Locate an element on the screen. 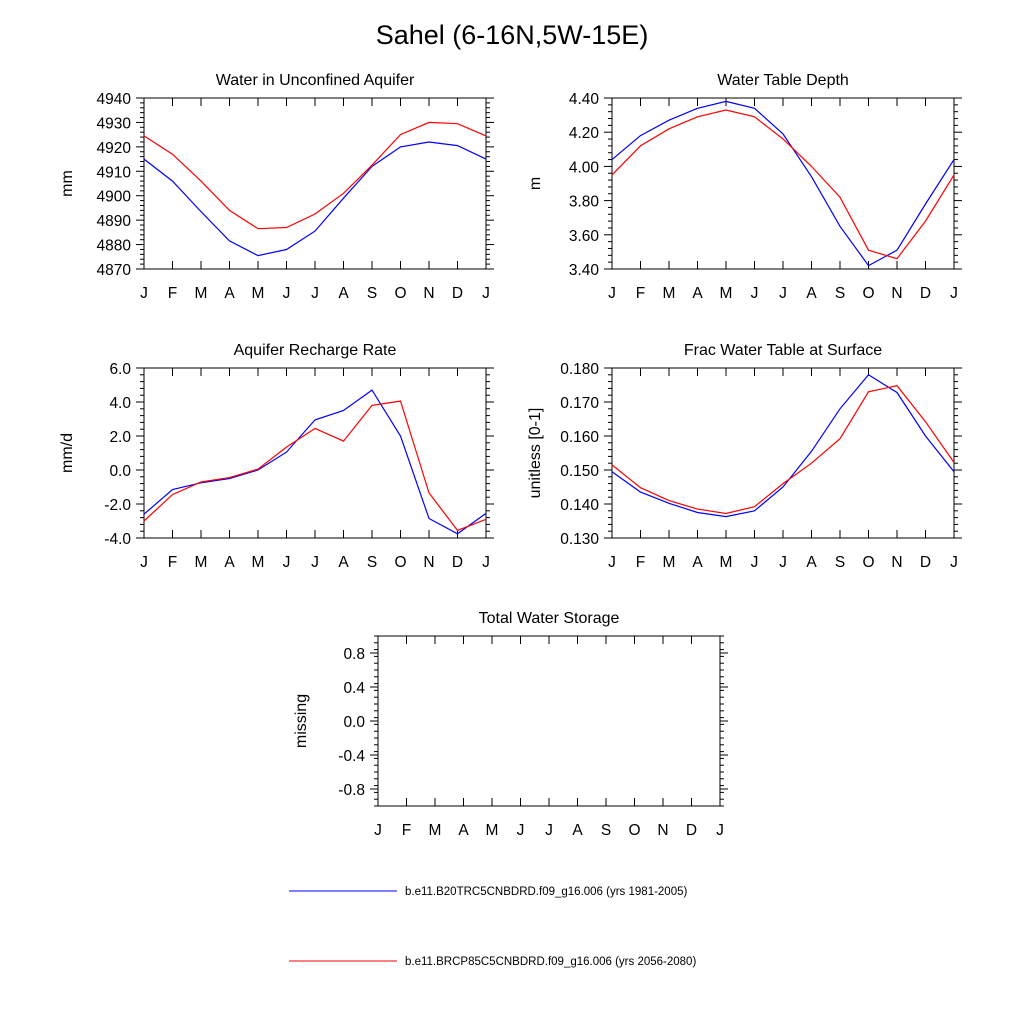  y-tick-label: 2.0 is located at coordinates (120, 437).